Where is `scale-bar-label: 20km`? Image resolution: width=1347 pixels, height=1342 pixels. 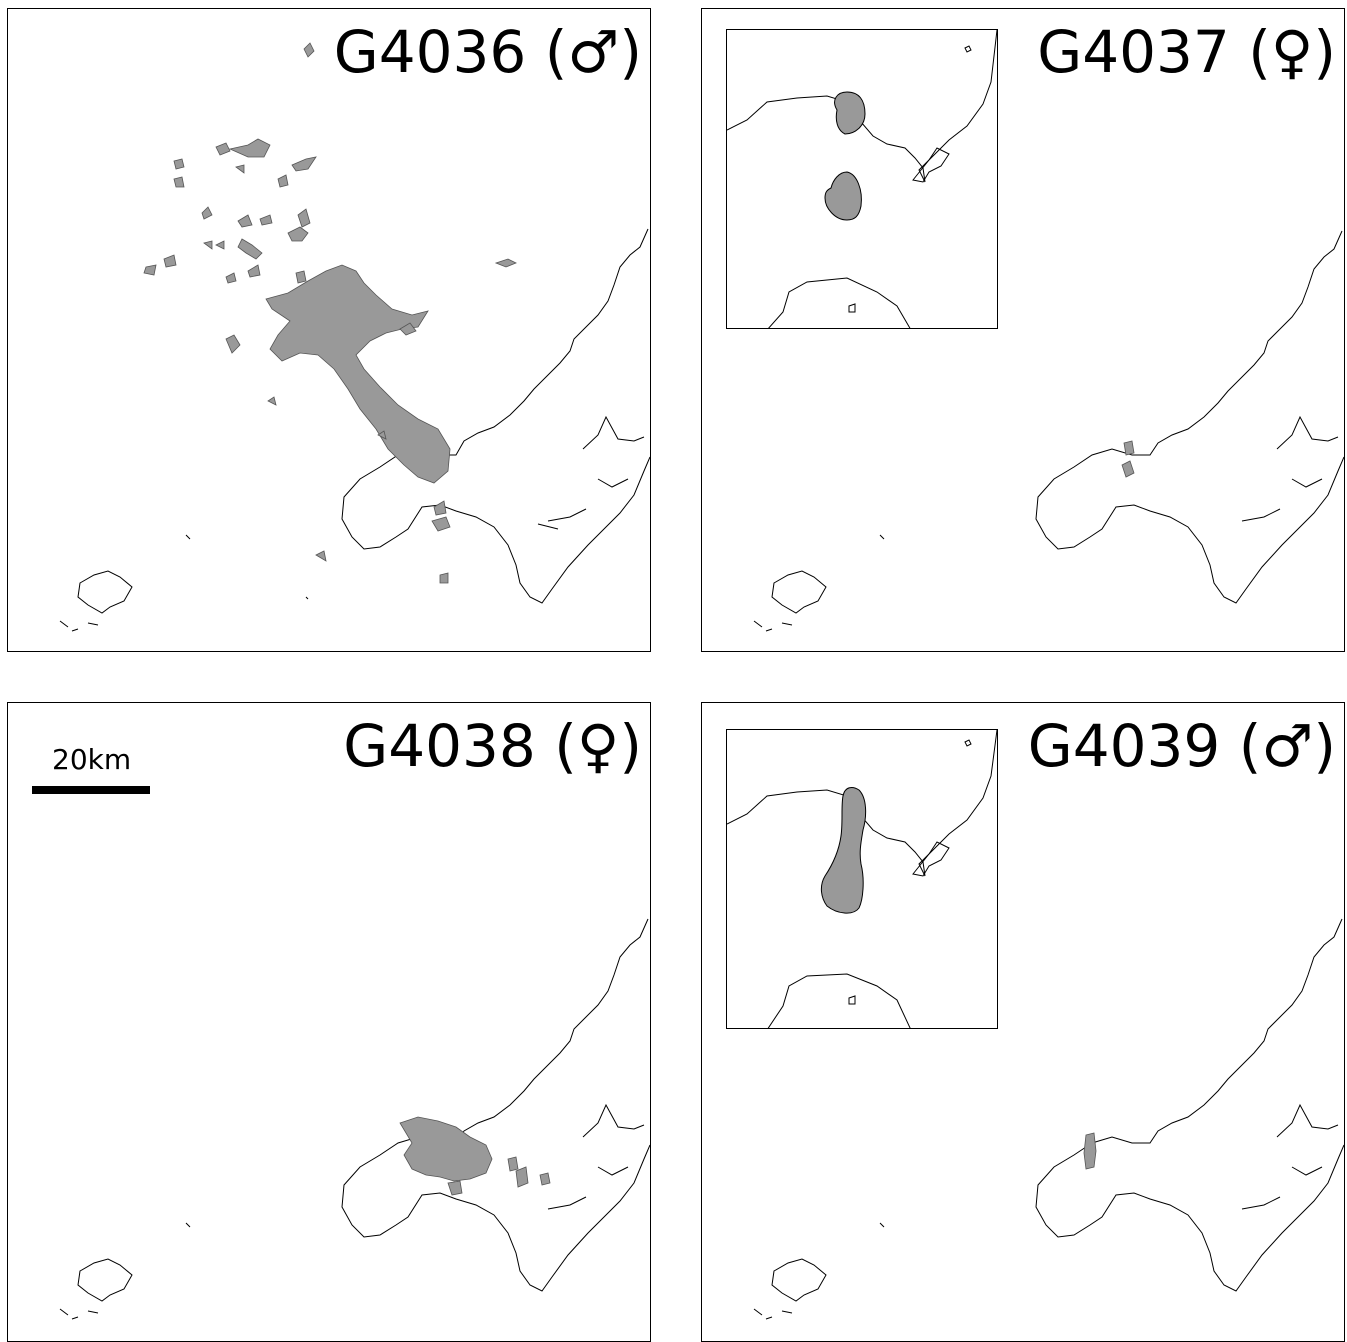 scale-bar-label: 20km is located at coordinates (92, 759).